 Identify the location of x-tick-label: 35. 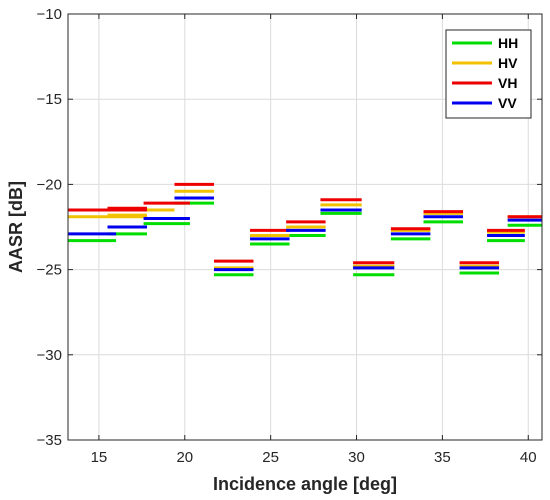
(442, 457).